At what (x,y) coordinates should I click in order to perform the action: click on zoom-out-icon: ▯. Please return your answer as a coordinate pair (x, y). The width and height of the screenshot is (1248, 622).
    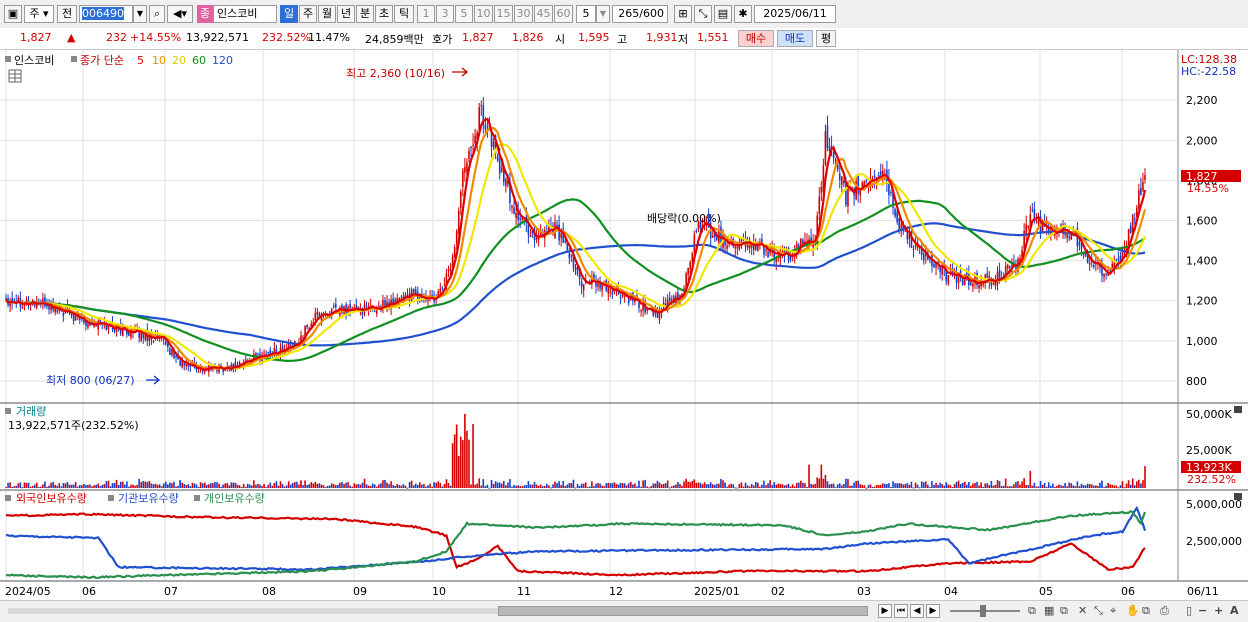
    Looking at the image, I should click on (1189, 610).